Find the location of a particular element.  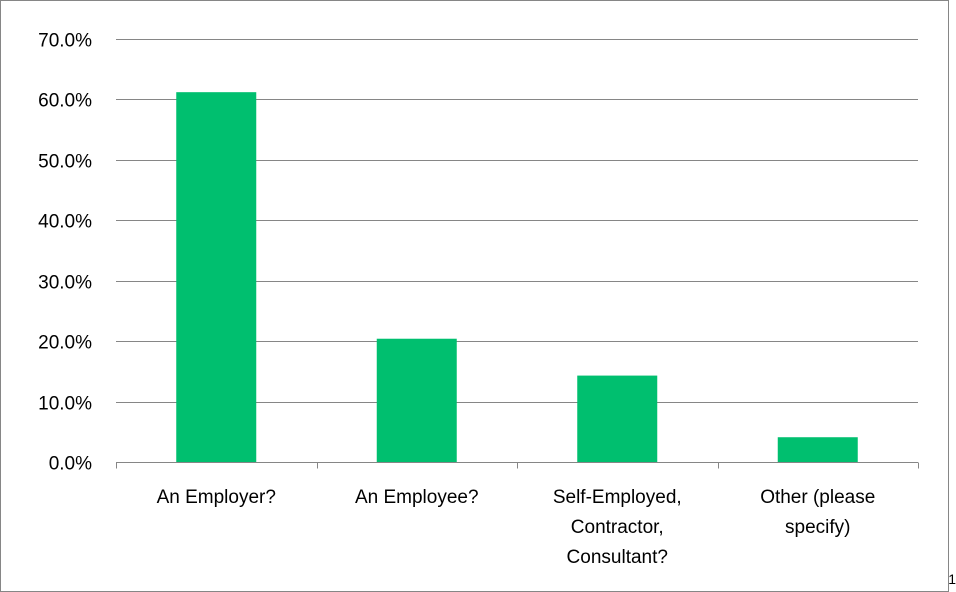

x-tick-label: Self-Employed, Contractor, Consultant? is located at coordinates (617, 527).